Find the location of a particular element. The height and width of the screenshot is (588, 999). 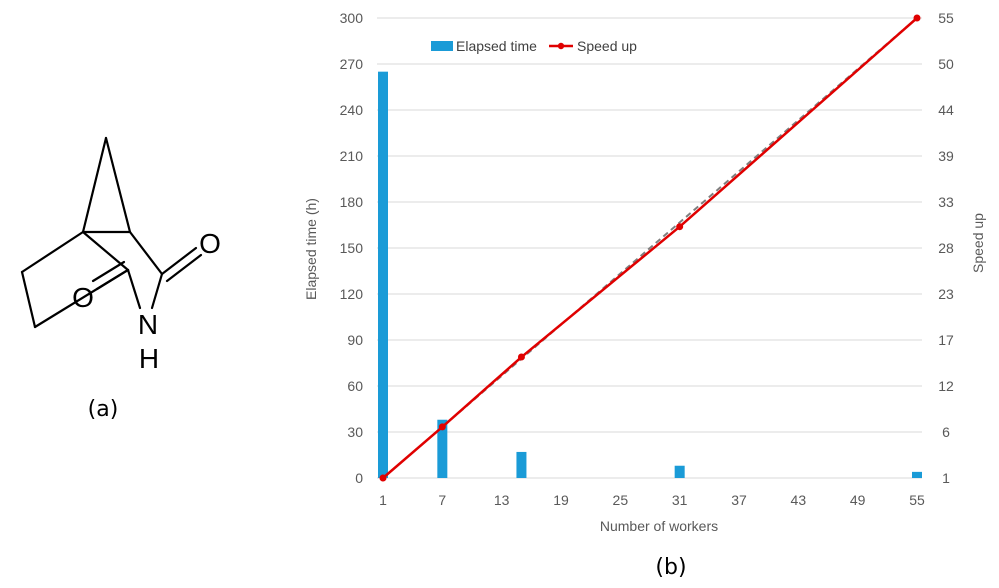

legend-elapsed-swatch is located at coordinates (442, 46).